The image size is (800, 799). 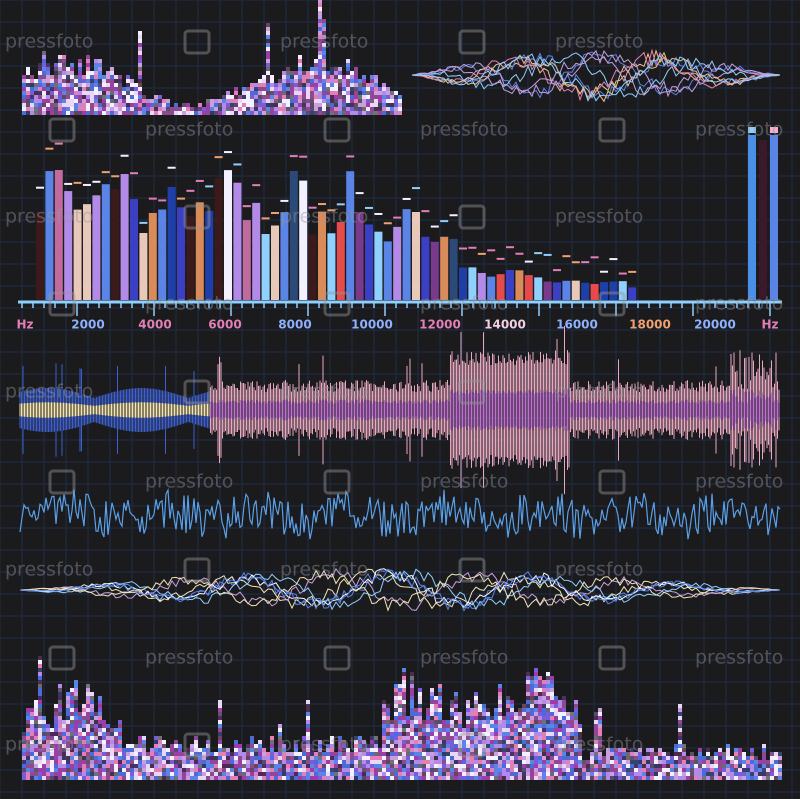 I want to click on watermark-icon, so click(x=62, y=130).